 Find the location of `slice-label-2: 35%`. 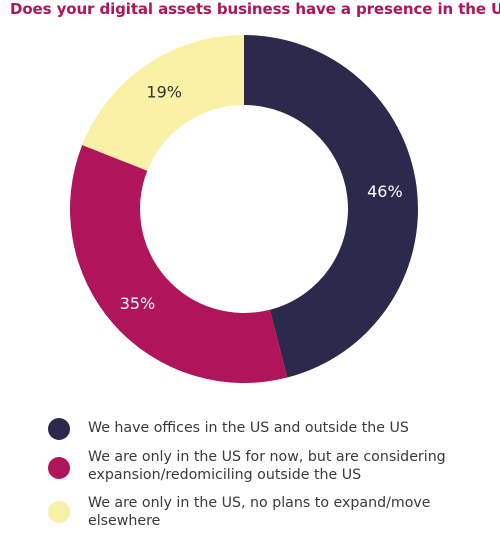

slice-label-2: 35% is located at coordinates (138, 303).